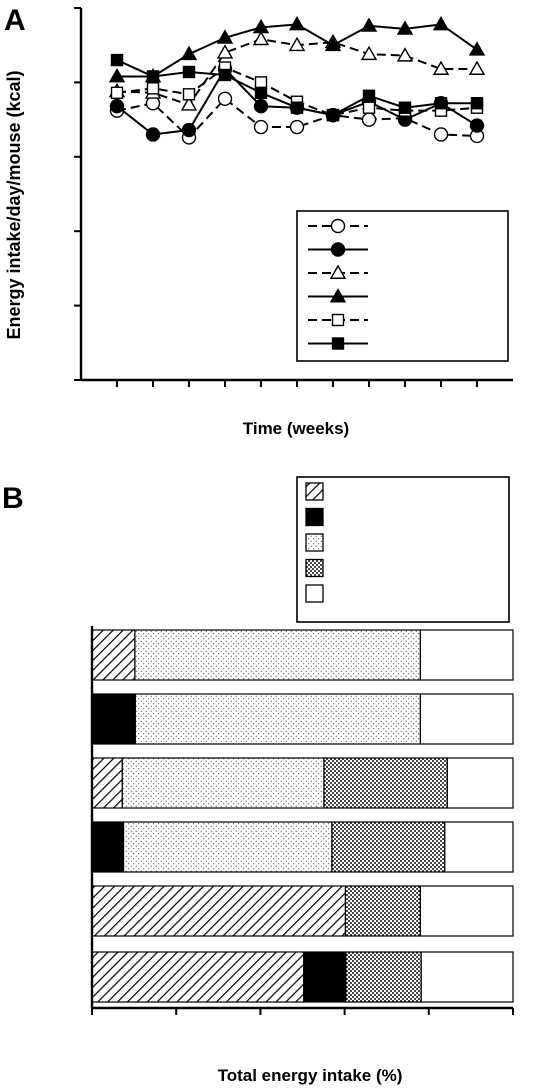  Describe the element at coordinates (314, 542) in the screenshot. I see `legend-starch-swatch` at that location.